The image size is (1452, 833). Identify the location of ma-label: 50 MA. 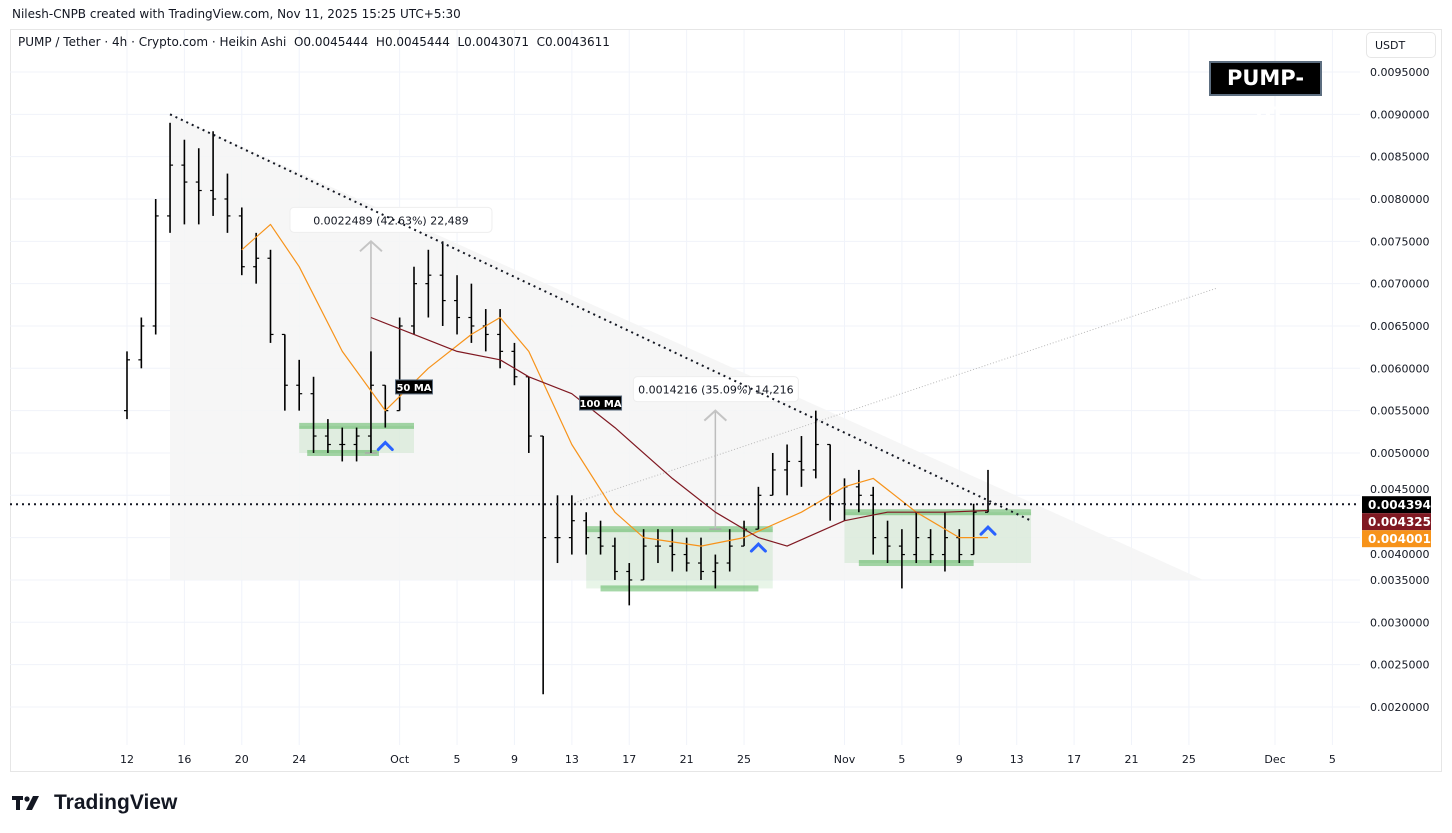
(413, 388).